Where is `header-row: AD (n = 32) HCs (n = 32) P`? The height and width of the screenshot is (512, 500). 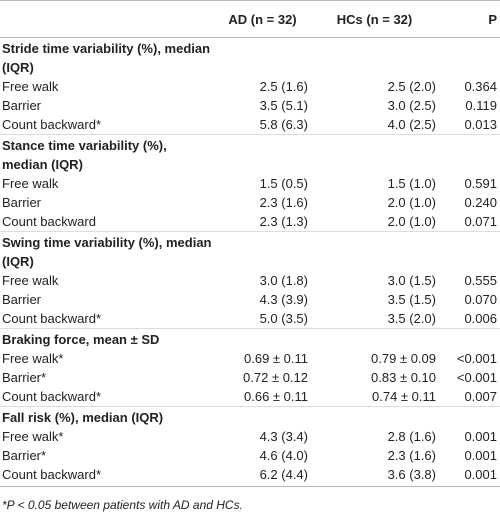
header-row: AD (n = 32) HCs (n = 32) P is located at coordinates (250, 19).